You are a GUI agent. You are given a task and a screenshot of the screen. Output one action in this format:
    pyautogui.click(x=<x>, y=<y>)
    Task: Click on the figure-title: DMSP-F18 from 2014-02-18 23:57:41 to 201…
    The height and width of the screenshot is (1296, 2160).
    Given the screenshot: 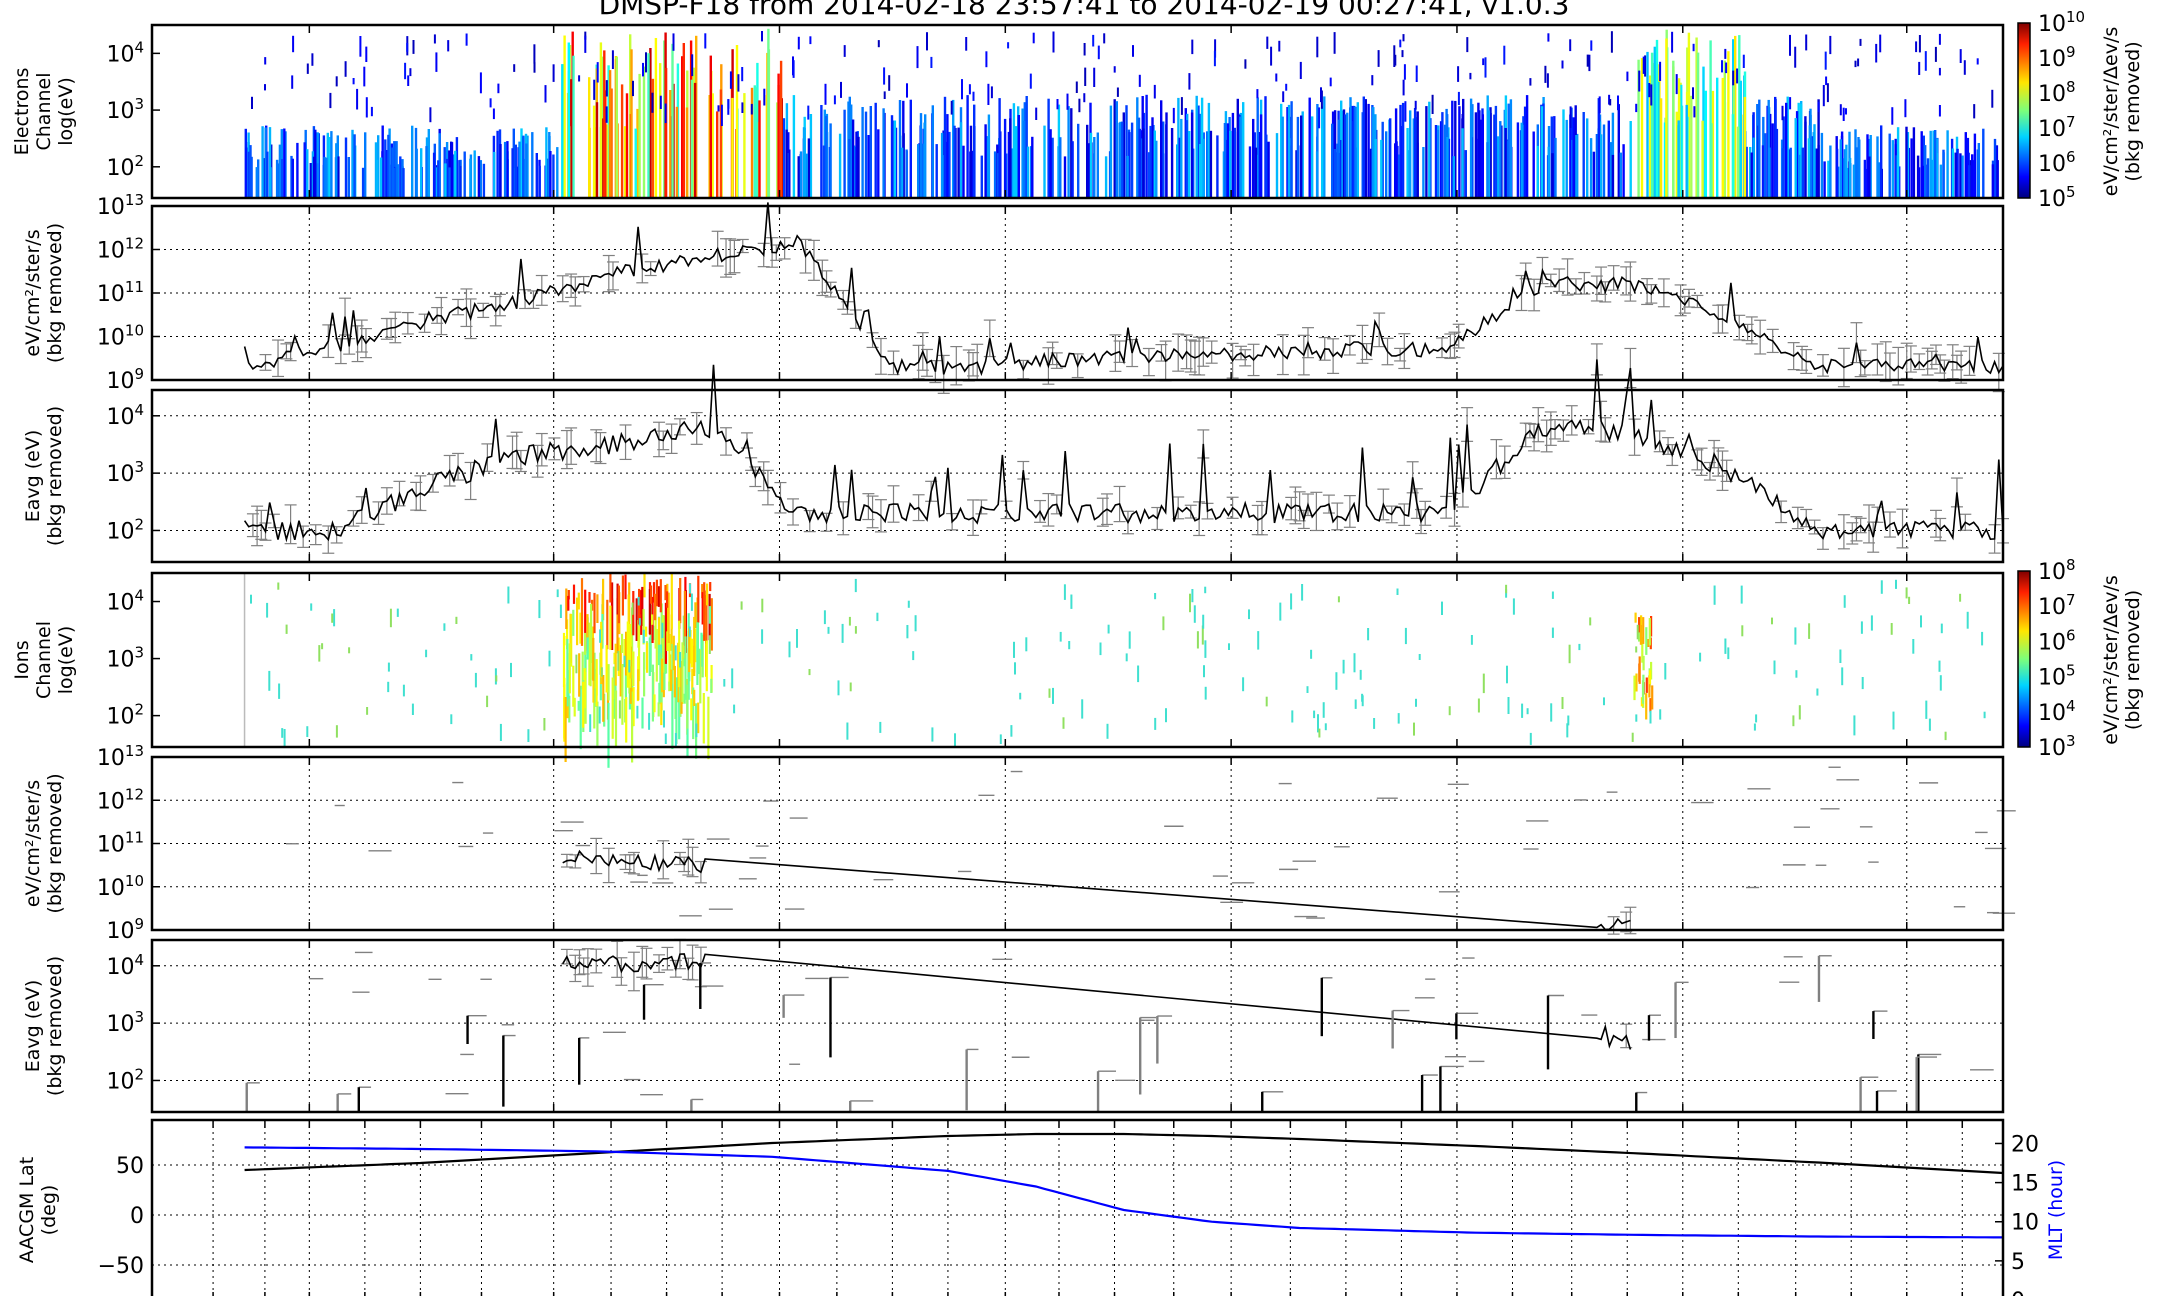 What is the action you would take?
    pyautogui.click(x=1084, y=10)
    